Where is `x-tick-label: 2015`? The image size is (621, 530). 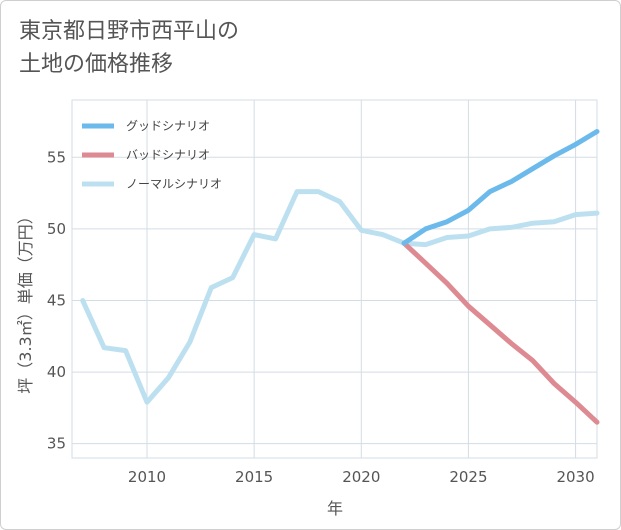 x-tick-label: 2015 is located at coordinates (254, 477).